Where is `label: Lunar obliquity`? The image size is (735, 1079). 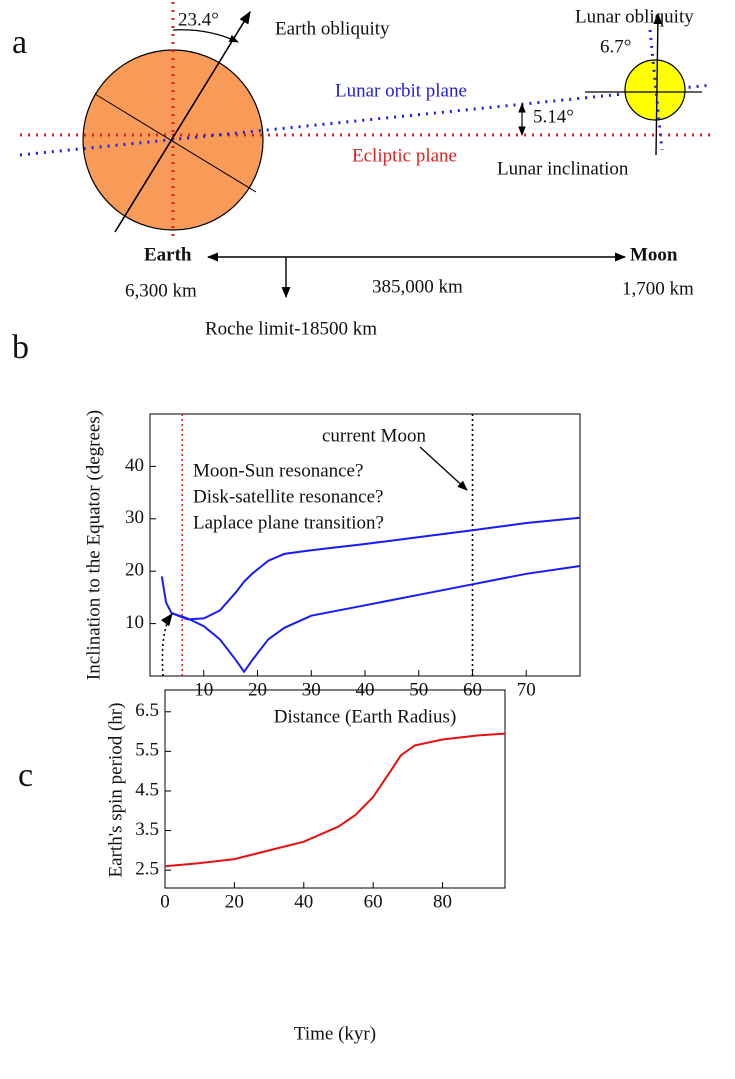
label: Lunar obliquity is located at coordinates (634, 16).